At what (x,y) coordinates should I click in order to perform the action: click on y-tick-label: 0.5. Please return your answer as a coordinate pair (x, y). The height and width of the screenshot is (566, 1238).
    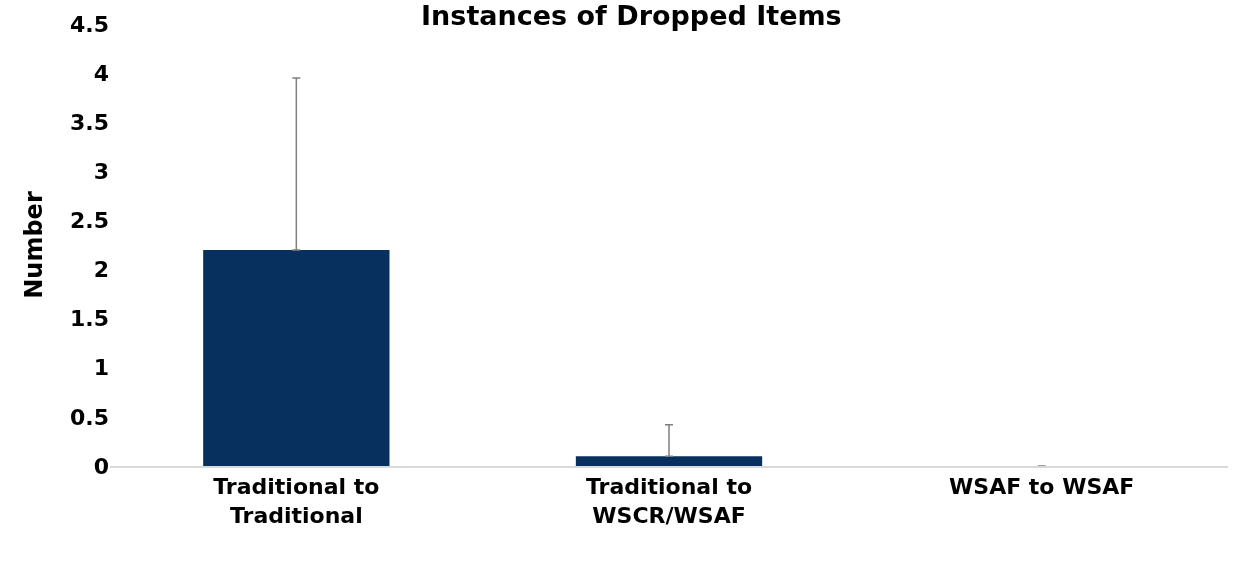
    Looking at the image, I should click on (89, 417).